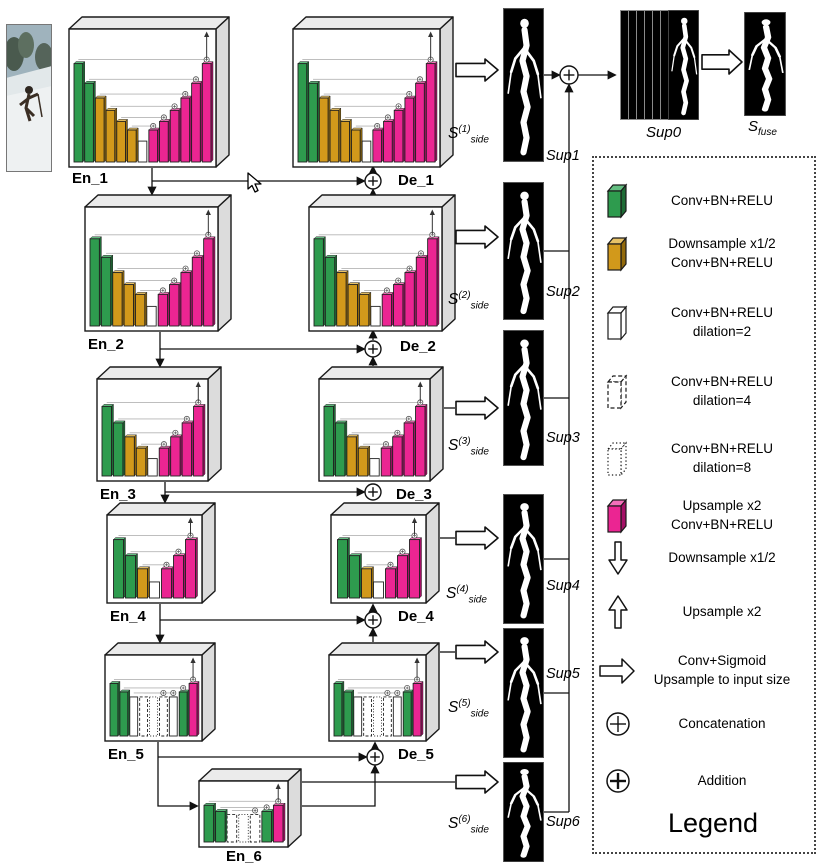 The width and height of the screenshot is (824, 865). Describe the element at coordinates (617, 458) in the screenshot. I see `dilation8-block-icon` at that location.